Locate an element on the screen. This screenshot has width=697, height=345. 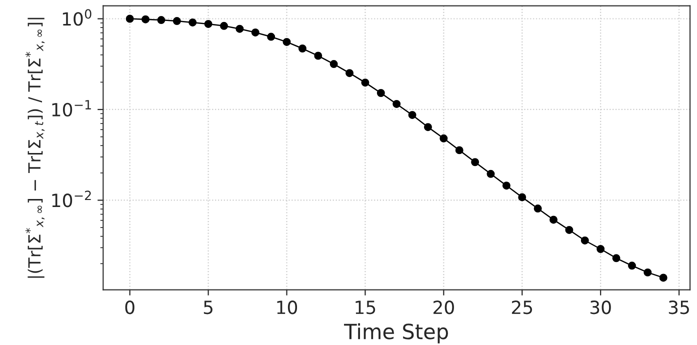
y-tick-label: 10$^{0}$ is located at coordinates (77, 17).